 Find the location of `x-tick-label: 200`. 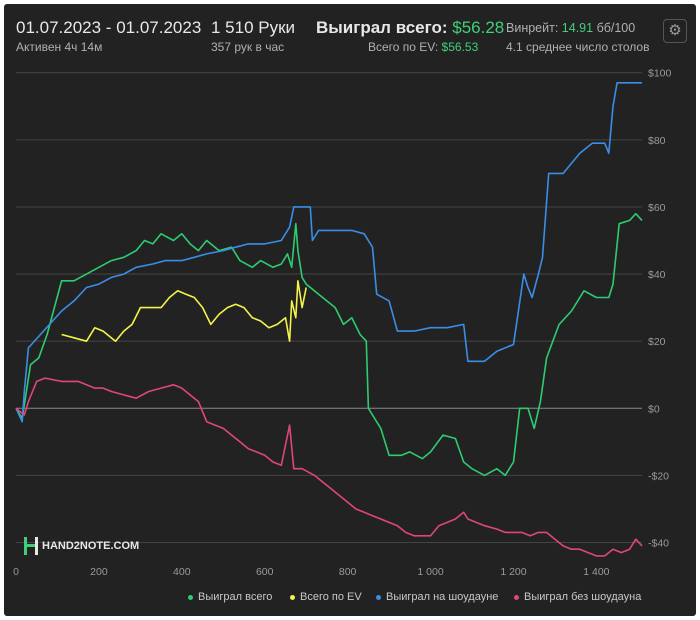

x-tick-label: 200 is located at coordinates (99, 572).